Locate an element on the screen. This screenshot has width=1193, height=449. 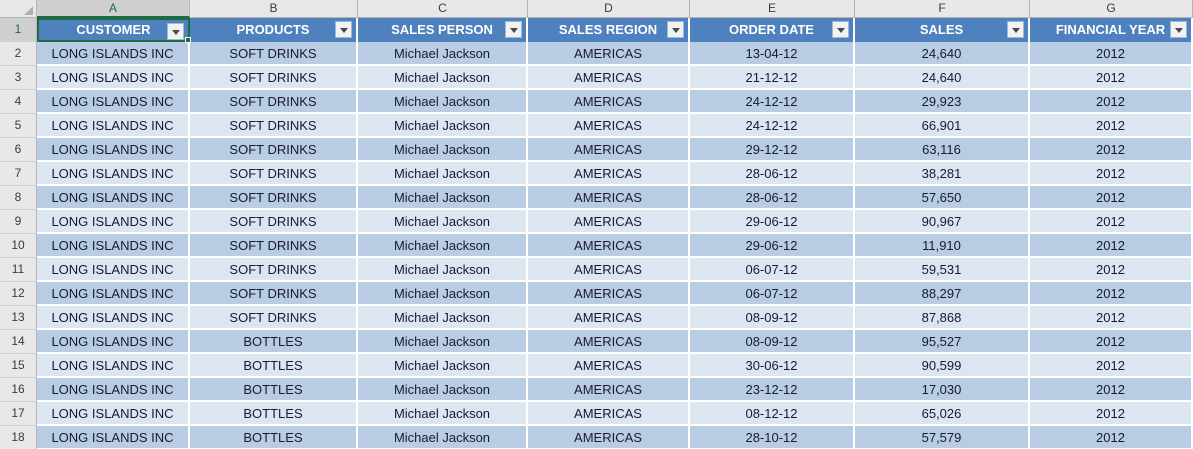
row-header-11: 11 is located at coordinates (18, 270).